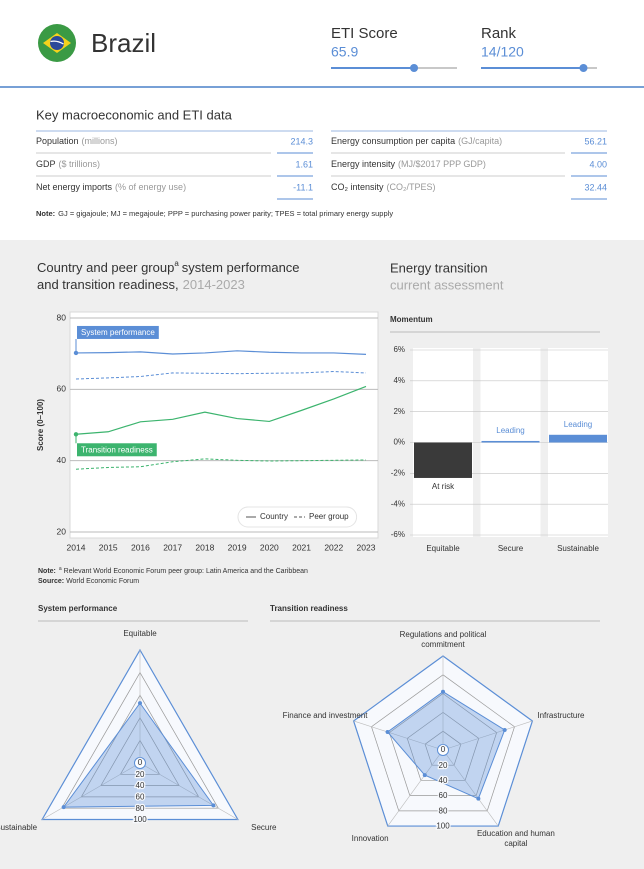  I want to click on row-label: Energy intensity (MJ/$2017 PPP GDP), so click(408, 164).